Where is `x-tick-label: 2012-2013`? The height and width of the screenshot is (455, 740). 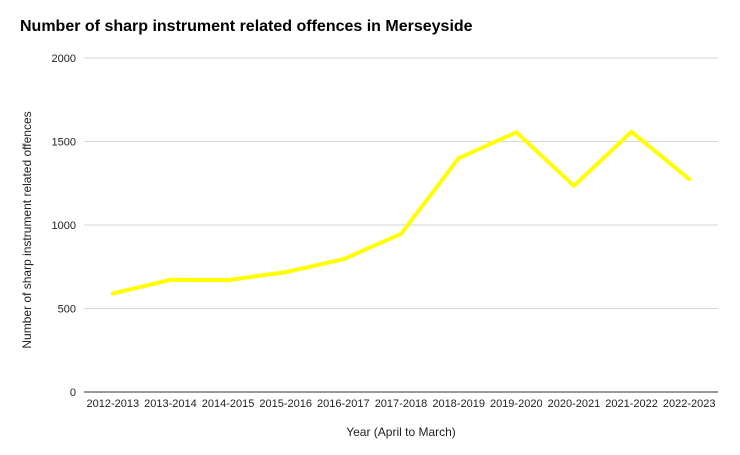 x-tick-label: 2012-2013 is located at coordinates (113, 404).